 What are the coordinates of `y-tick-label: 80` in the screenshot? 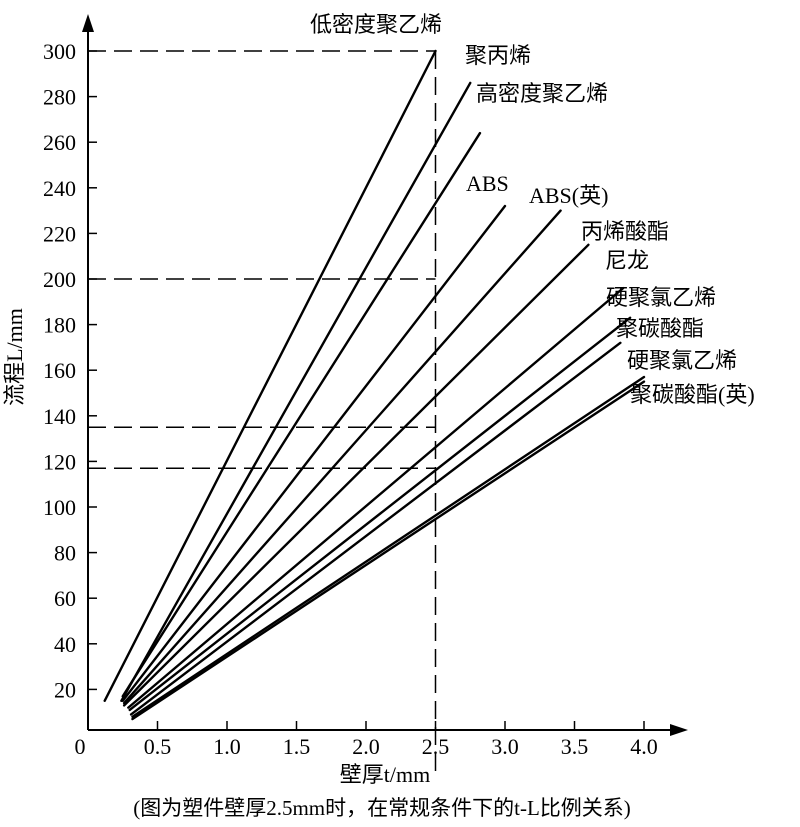 It's located at (65, 553).